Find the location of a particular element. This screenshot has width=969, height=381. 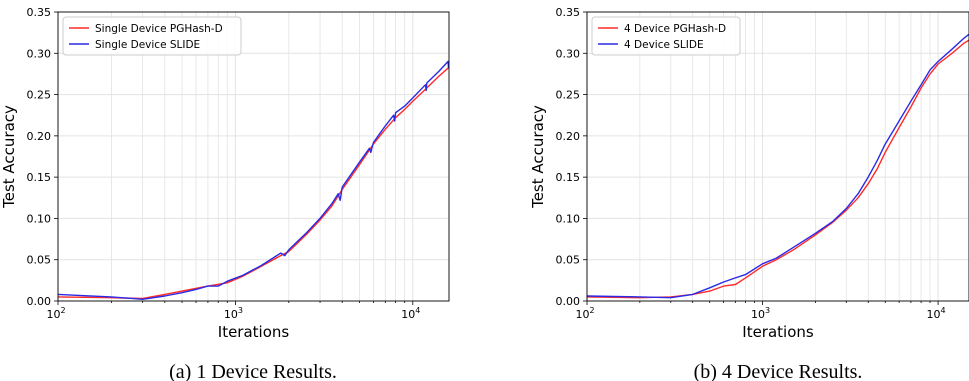

figure-caption: (b) 4 Device Results. is located at coordinates (778, 371).